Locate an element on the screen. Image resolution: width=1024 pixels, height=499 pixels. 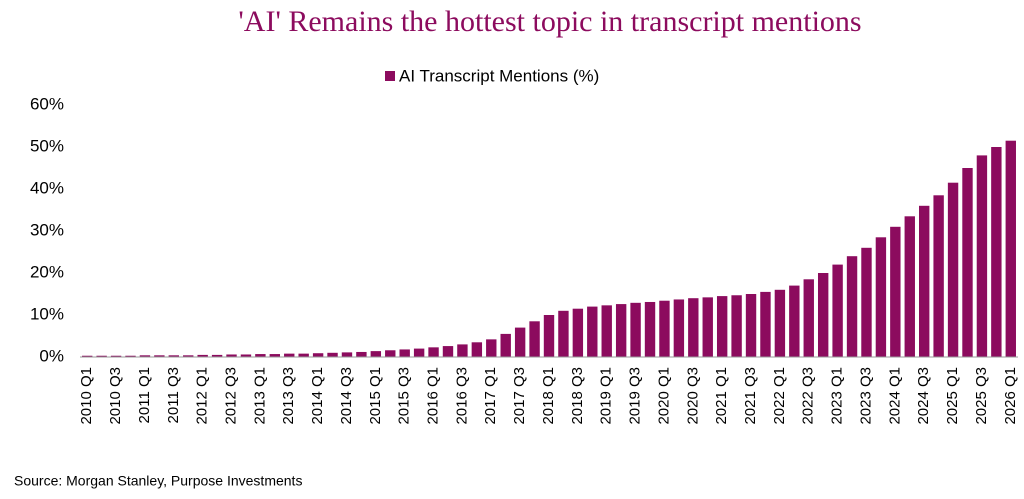
x-tick-label: 2020 Q3 is located at coordinates (692, 396).